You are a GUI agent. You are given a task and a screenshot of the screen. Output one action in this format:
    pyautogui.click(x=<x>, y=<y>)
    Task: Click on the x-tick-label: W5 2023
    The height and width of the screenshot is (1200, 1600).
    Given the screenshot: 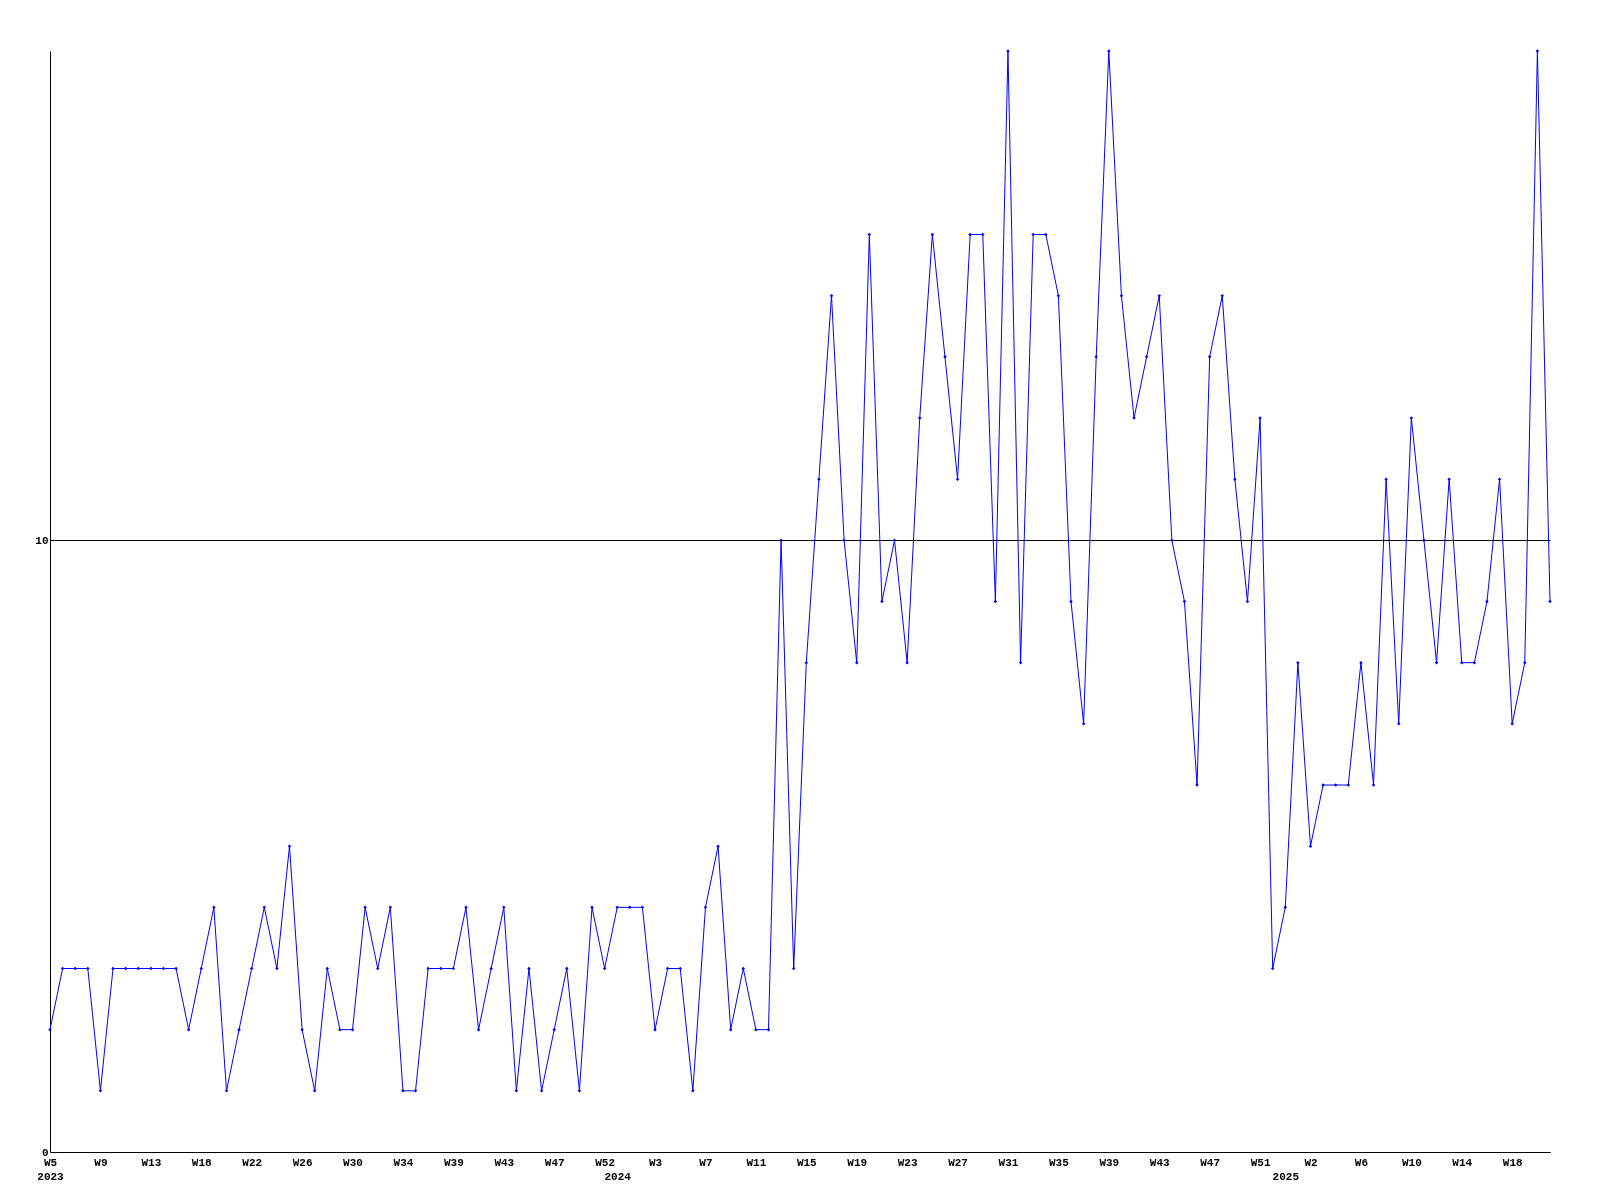 What is the action you would take?
    pyautogui.click(x=51, y=1169)
    